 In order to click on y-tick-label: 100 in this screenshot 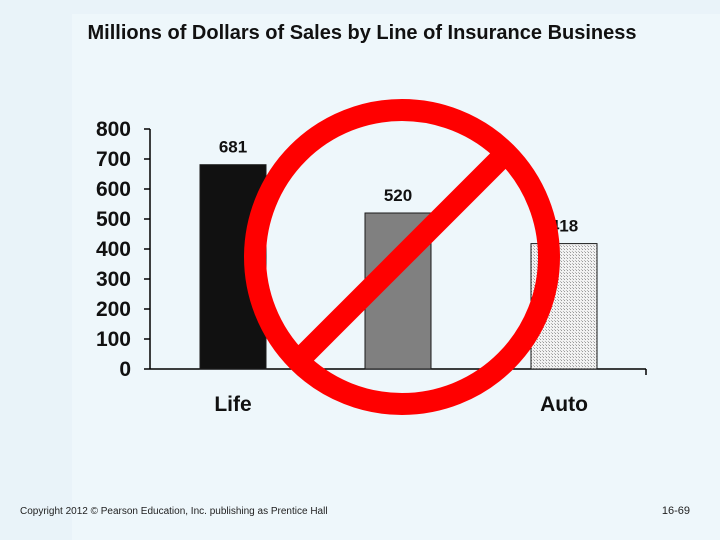, I will do `click(113, 339)`.